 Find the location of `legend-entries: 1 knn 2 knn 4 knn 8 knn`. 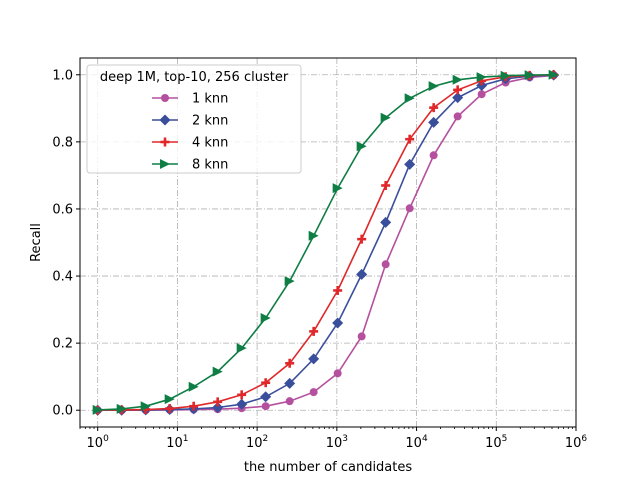

legend-entries: 1 knn 2 knn 4 knn 8 knn is located at coordinates (190, 132).